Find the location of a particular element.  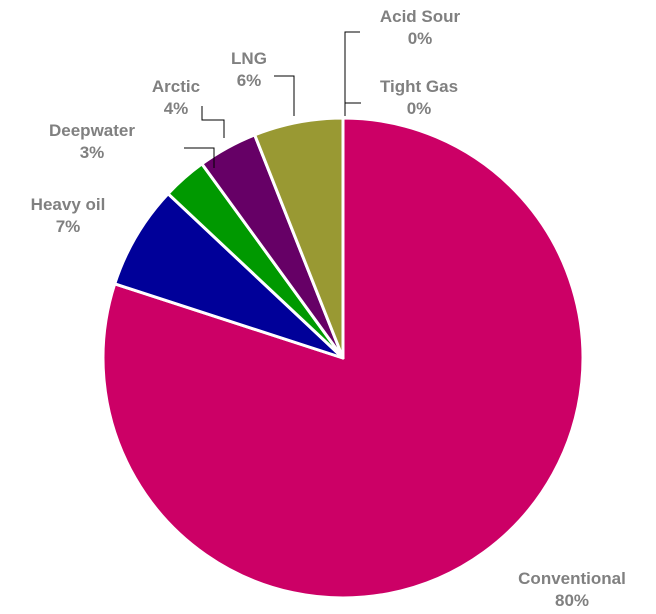

slice-label-conventional: Conventional 80% is located at coordinates (572, 589).